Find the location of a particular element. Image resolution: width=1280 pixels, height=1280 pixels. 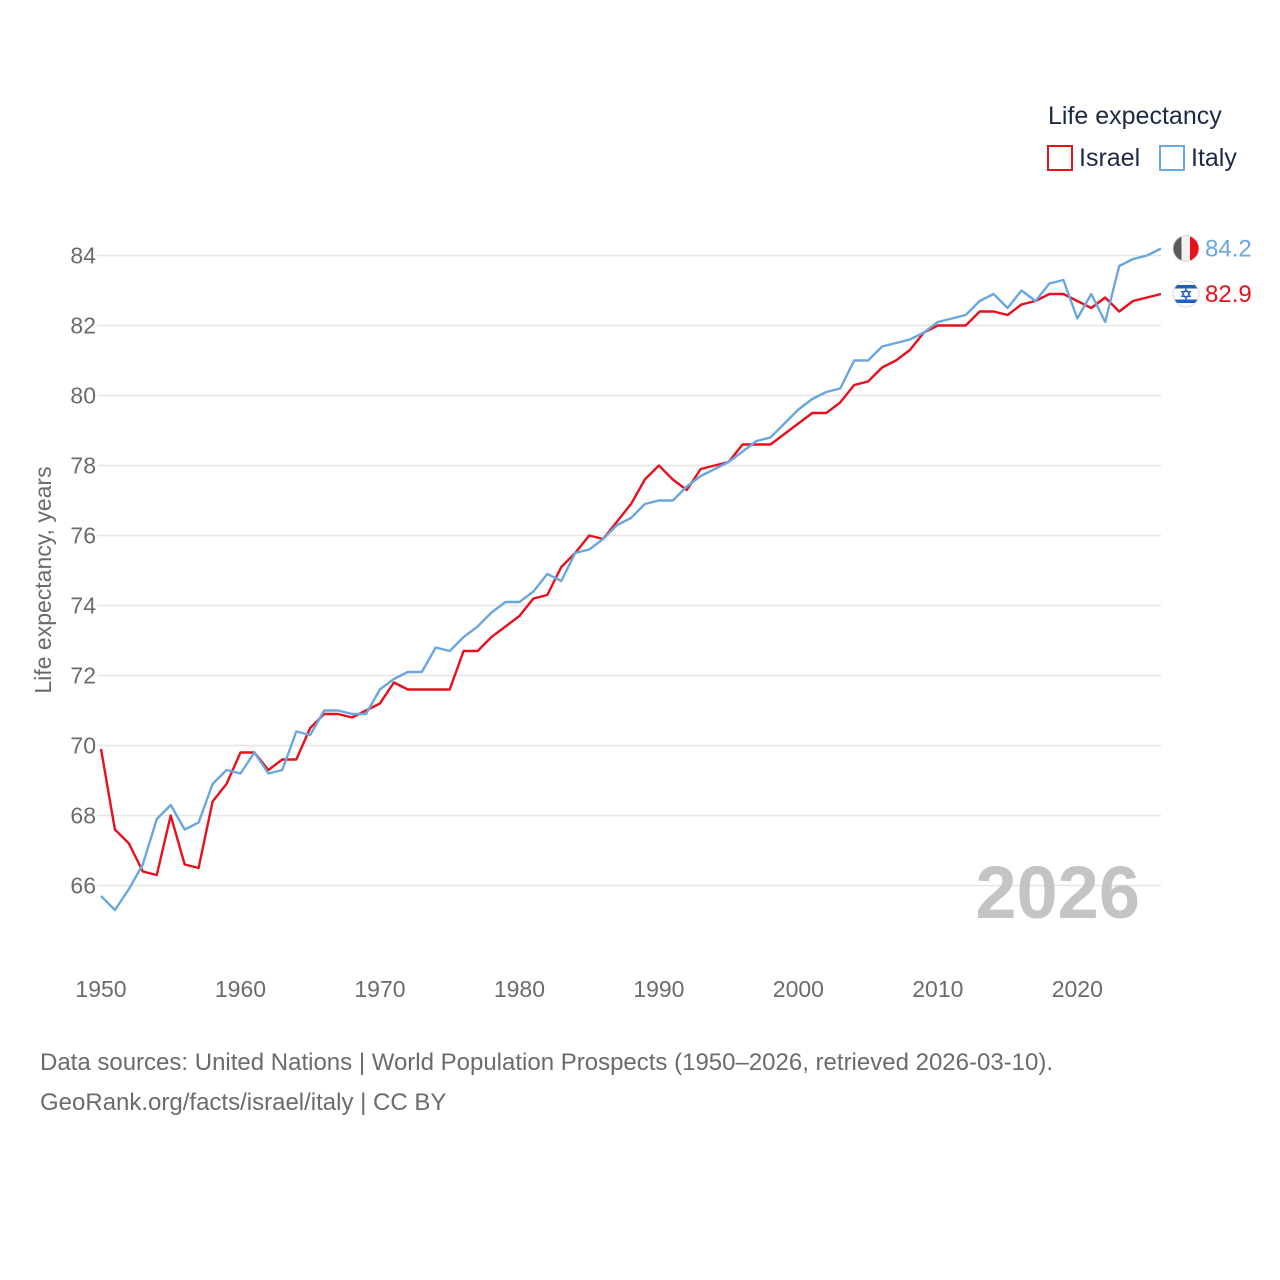

end-value-israel: 82.9 is located at coordinates (1228, 294).